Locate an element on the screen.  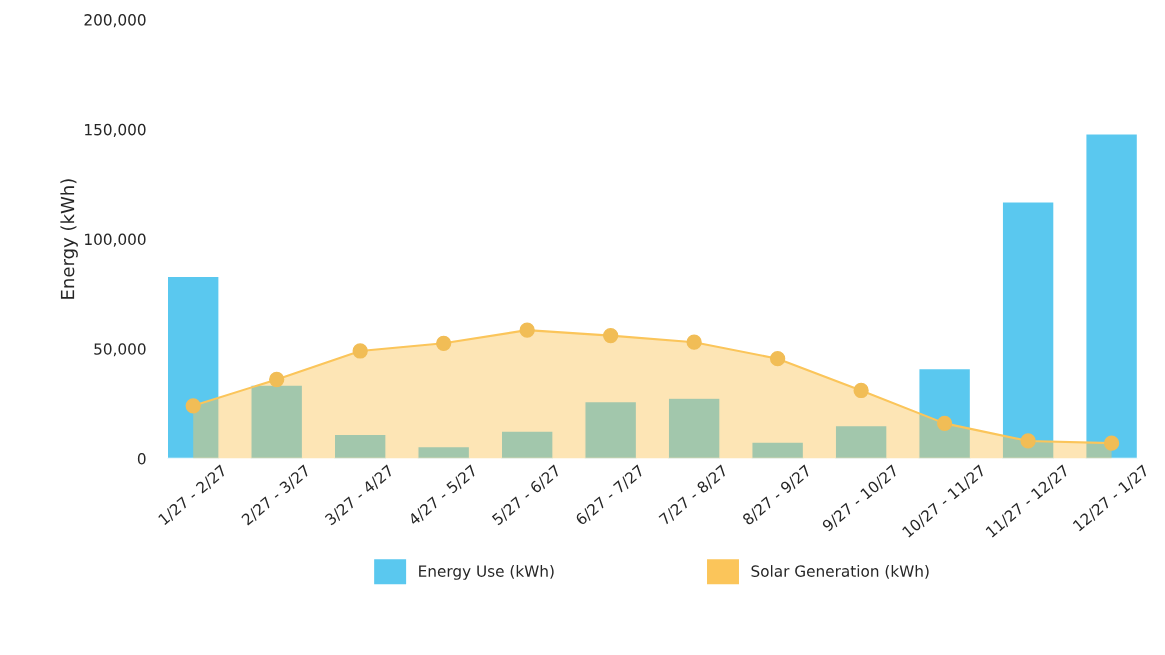
y-tick-label: 0 is located at coordinates (141, 458).